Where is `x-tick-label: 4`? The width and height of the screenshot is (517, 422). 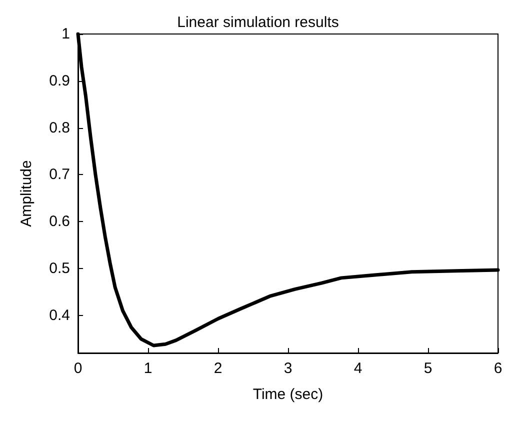 x-tick-label: 4 is located at coordinates (358, 368).